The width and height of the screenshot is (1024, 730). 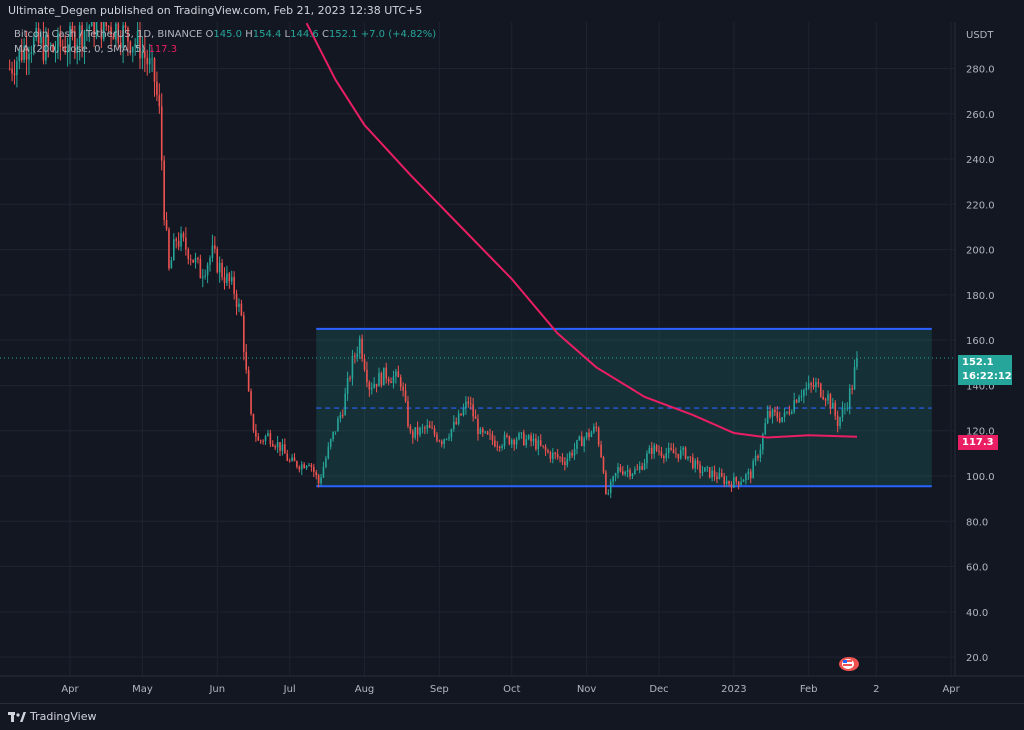 I want to click on high-value: 154.4, so click(x=267, y=34).